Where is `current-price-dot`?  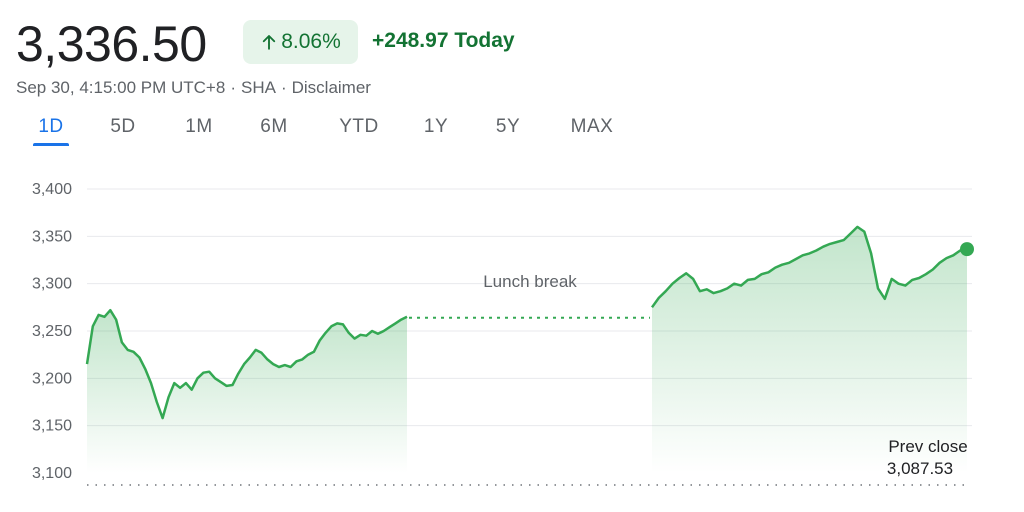
current-price-dot is located at coordinates (967, 249).